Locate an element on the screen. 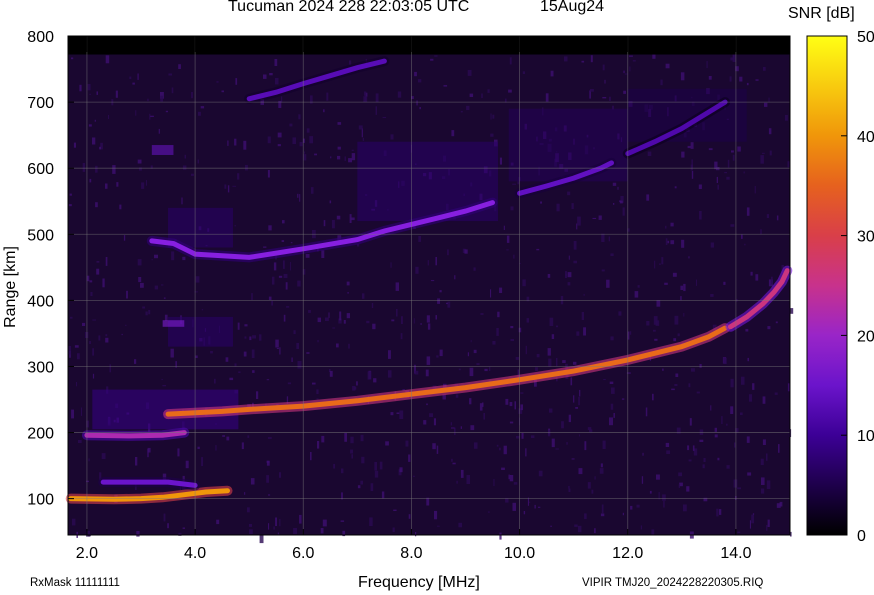 This screenshot has width=874, height=595. colorbar-tick-label: 30 is located at coordinates (865, 237).